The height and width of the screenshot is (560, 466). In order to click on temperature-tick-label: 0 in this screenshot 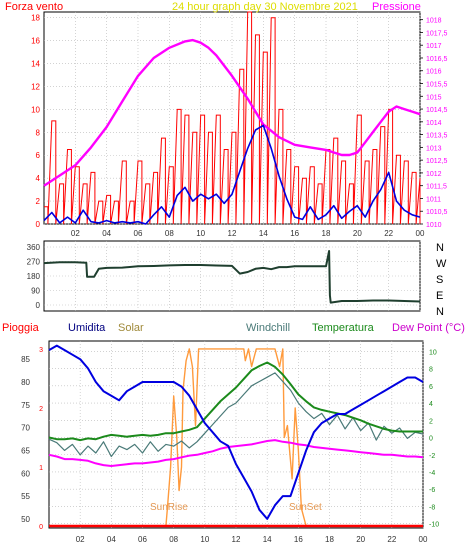, I will do `click(431, 439)`.